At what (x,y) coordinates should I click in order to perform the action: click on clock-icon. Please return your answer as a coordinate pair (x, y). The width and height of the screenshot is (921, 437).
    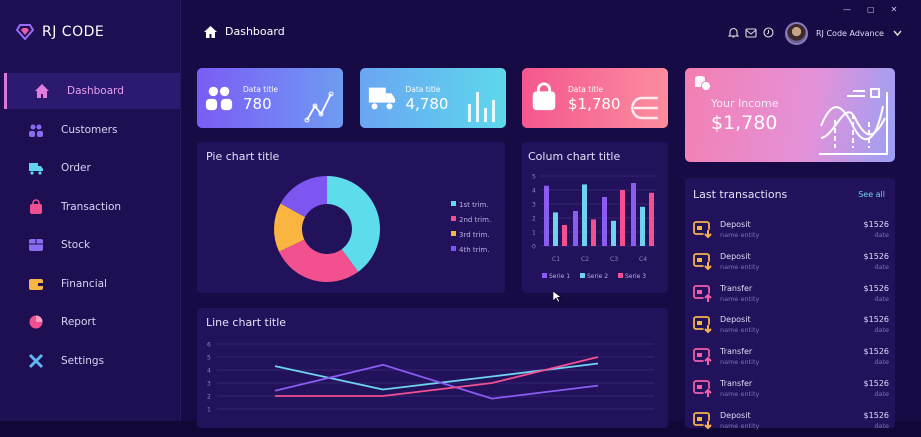
    Looking at the image, I should click on (768, 32).